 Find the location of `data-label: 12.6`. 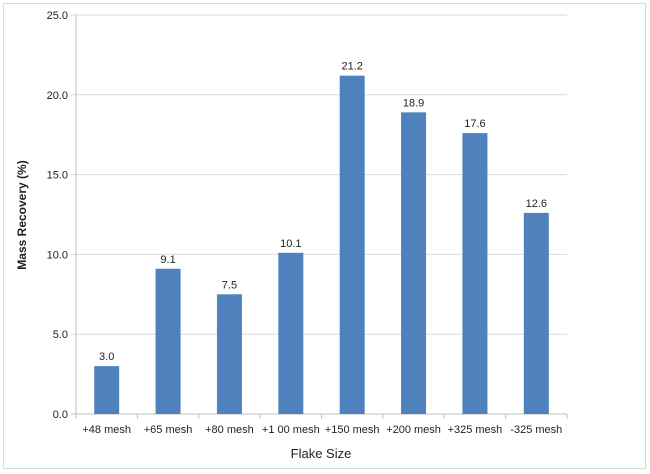

data-label: 12.6 is located at coordinates (536, 204).